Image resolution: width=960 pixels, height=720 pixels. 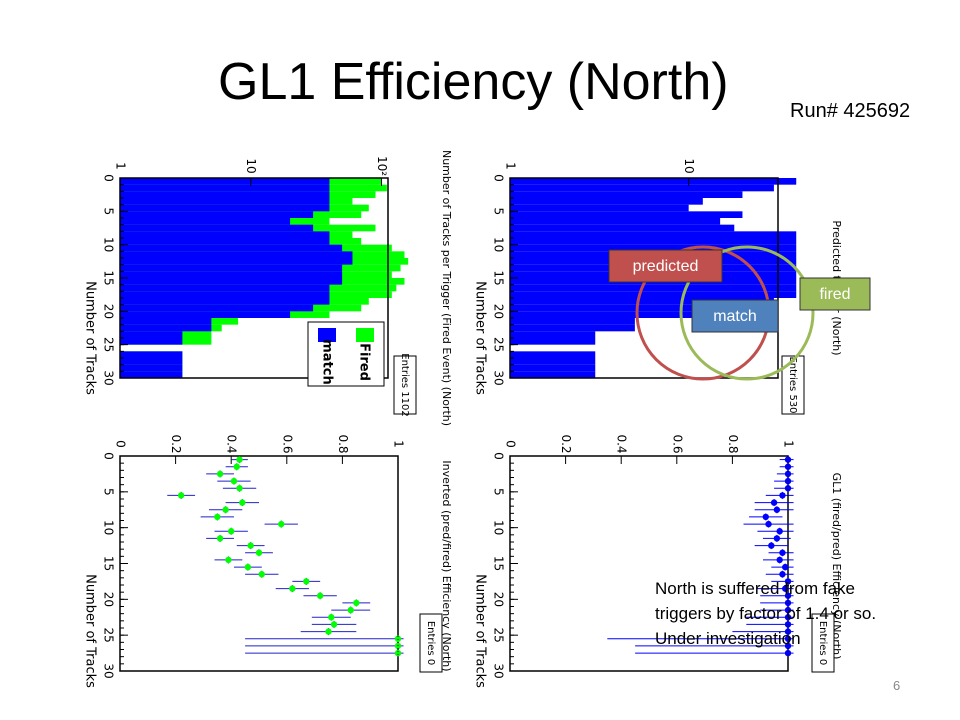 I want to click on y-tick-label: 0, so click(x=121, y=444).